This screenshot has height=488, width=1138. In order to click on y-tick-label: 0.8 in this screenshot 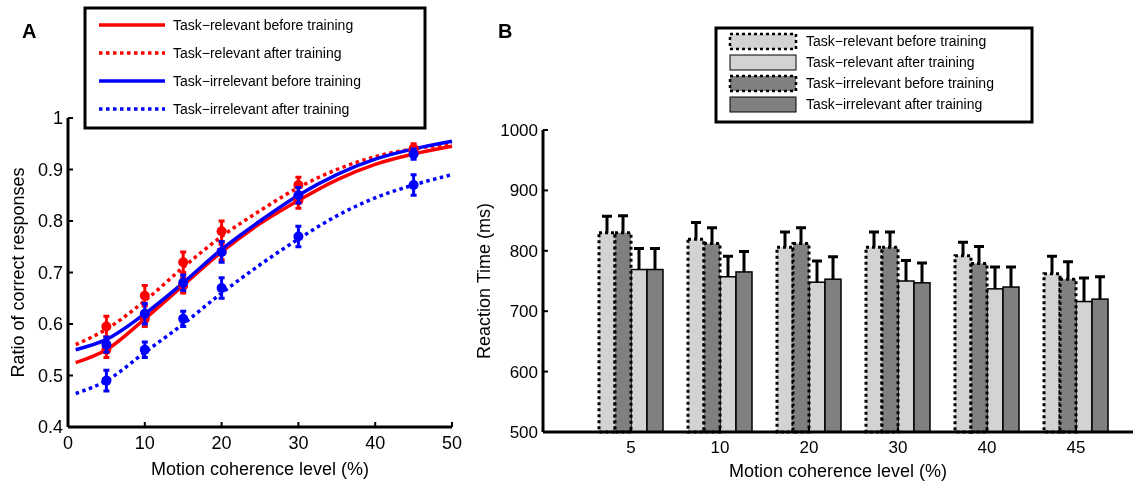, I will do `click(50, 221)`.